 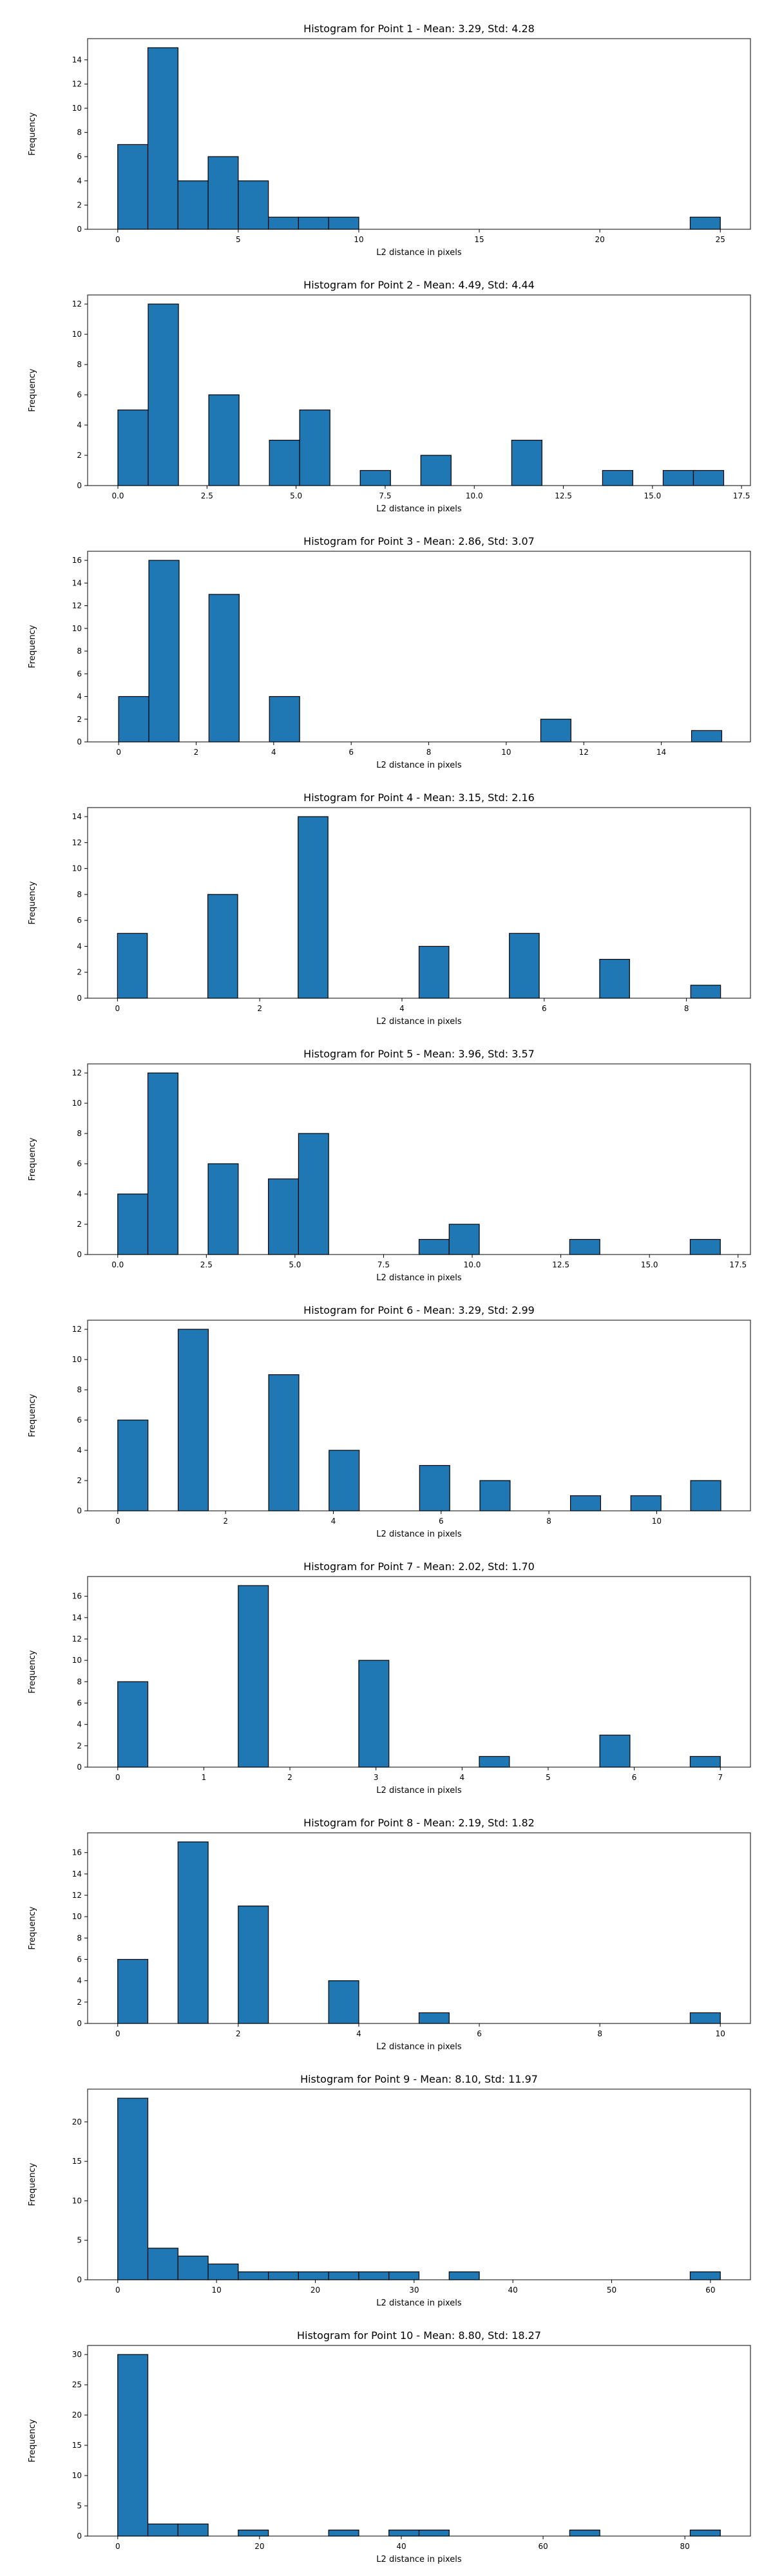 What do you see at coordinates (548, 1777) in the screenshot?
I see `x-tick-label: 5` at bounding box center [548, 1777].